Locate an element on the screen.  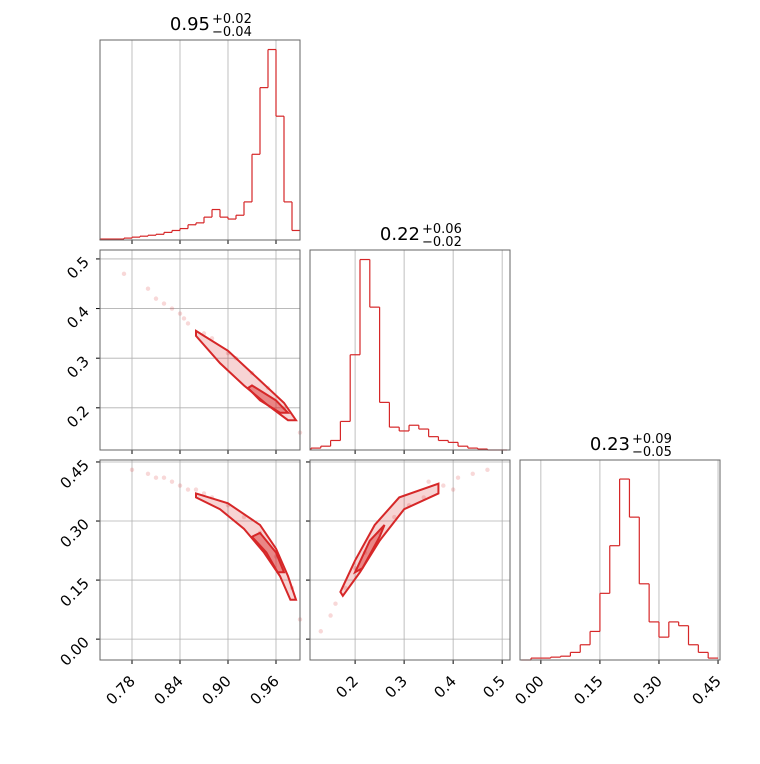
x-tick-label: 0.90 is located at coordinates (216, 690).